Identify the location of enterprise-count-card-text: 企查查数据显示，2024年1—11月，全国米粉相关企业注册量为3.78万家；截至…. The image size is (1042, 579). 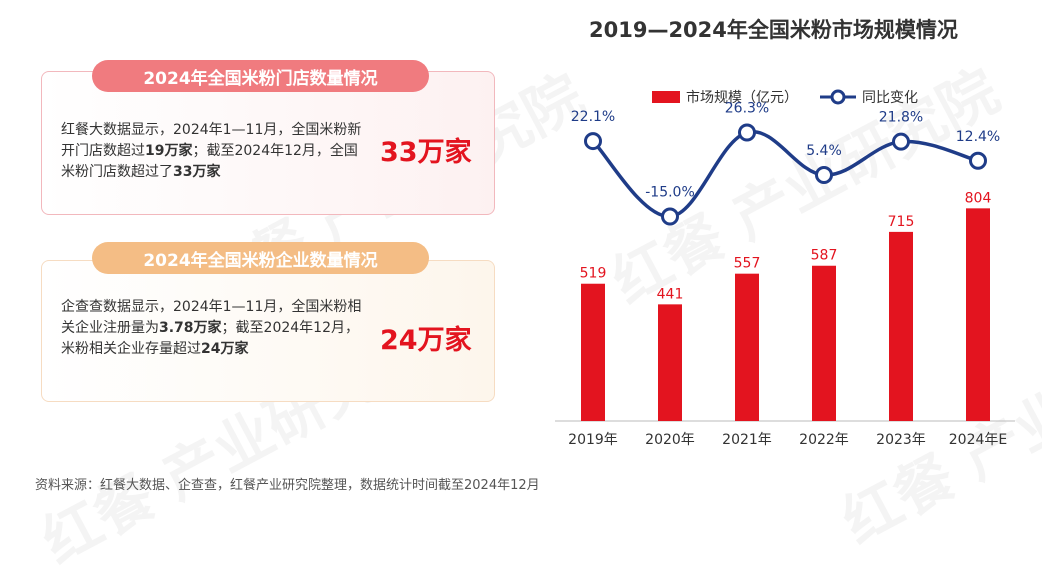
(213, 328).